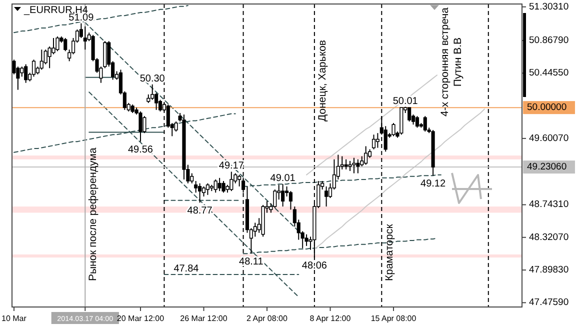 The image size is (576, 329). Describe the element at coordinates (153, 78) in the screenshot. I see `annotation: 50.30` at that location.